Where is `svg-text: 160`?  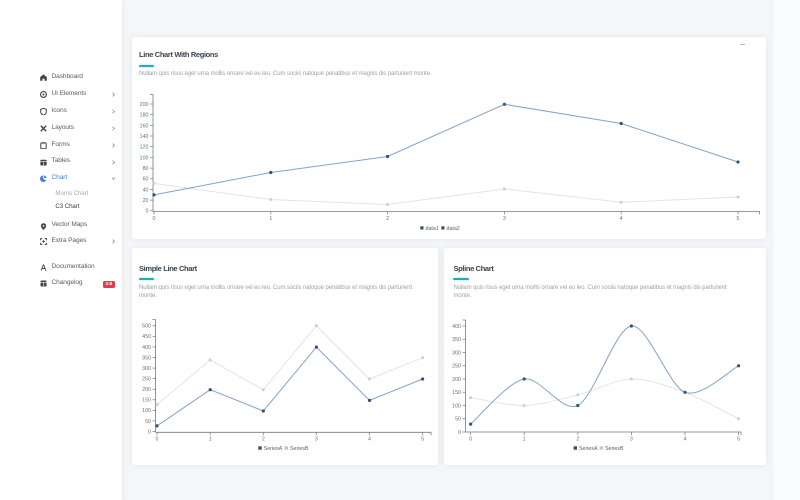
svg-text: 160 is located at coordinates (144, 126).